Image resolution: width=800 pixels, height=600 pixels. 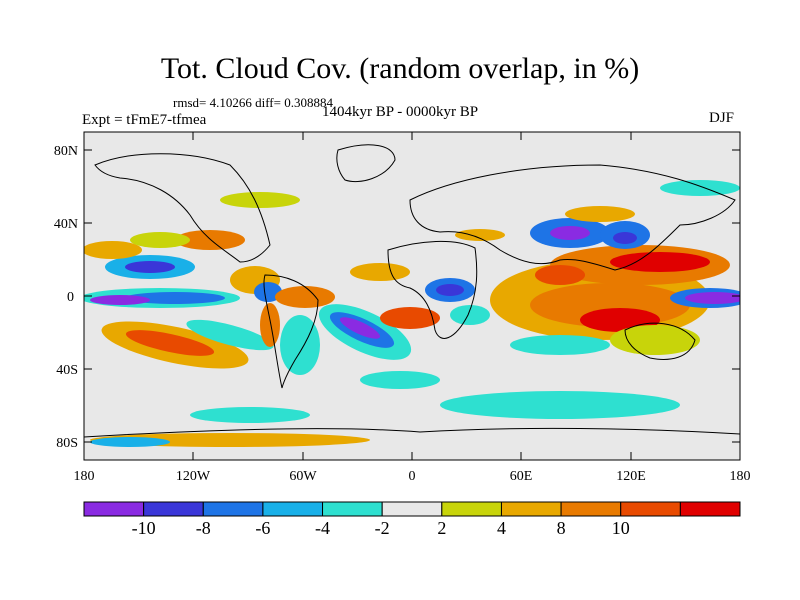 What do you see at coordinates (631, 476) in the screenshot?
I see `x-tick-label: 120E` at bounding box center [631, 476].